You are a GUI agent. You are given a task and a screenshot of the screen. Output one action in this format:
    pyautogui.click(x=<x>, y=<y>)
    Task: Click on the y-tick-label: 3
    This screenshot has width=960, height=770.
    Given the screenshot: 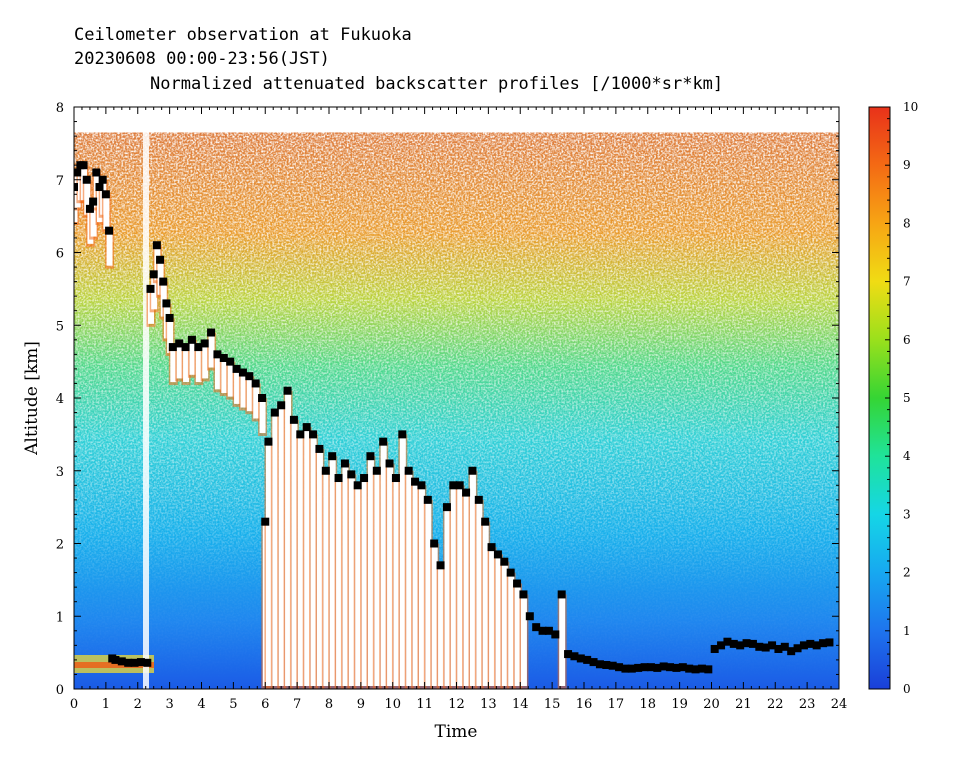 What is the action you would take?
    pyautogui.click(x=60, y=472)
    